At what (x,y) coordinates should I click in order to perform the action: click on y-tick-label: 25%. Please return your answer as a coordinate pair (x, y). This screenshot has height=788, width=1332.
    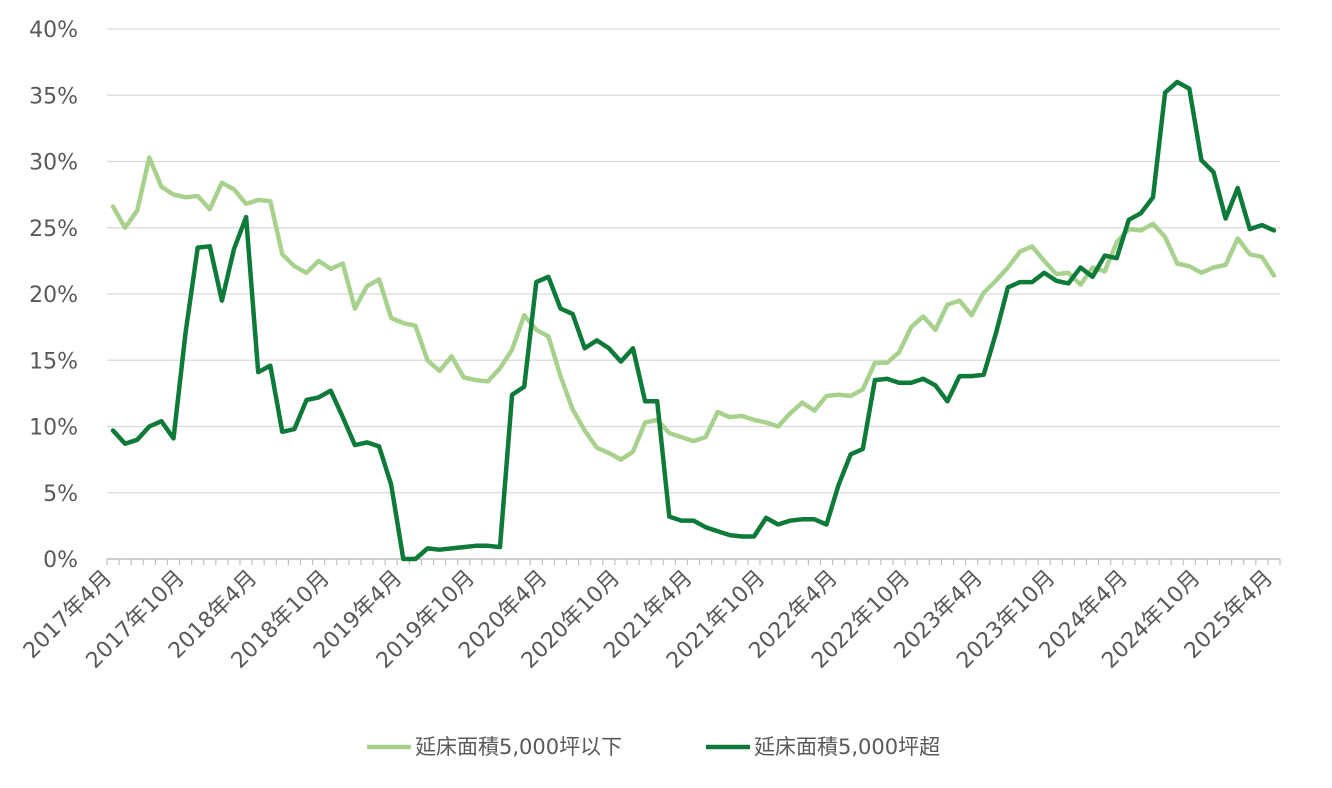
    Looking at the image, I should click on (53, 229).